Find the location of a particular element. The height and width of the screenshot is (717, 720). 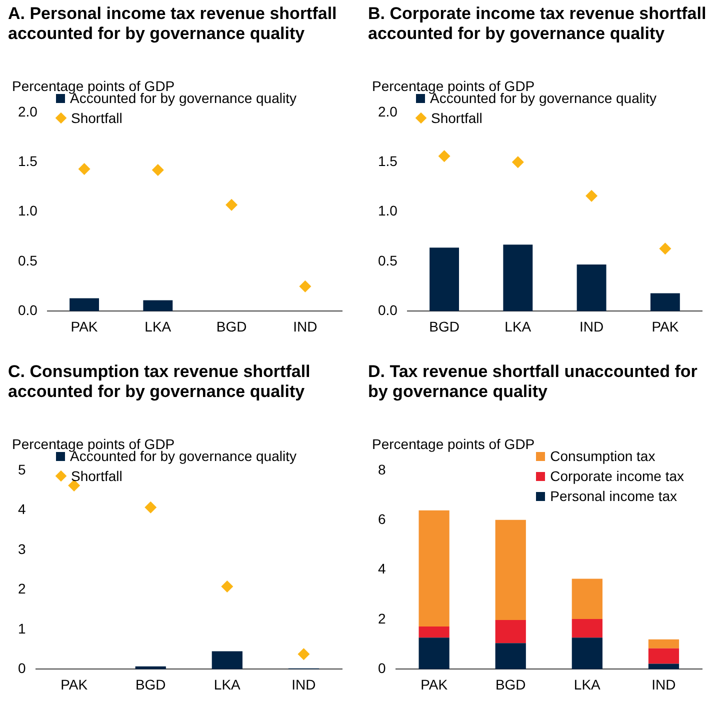

y-tick-label: 5 is located at coordinates (22, 469).